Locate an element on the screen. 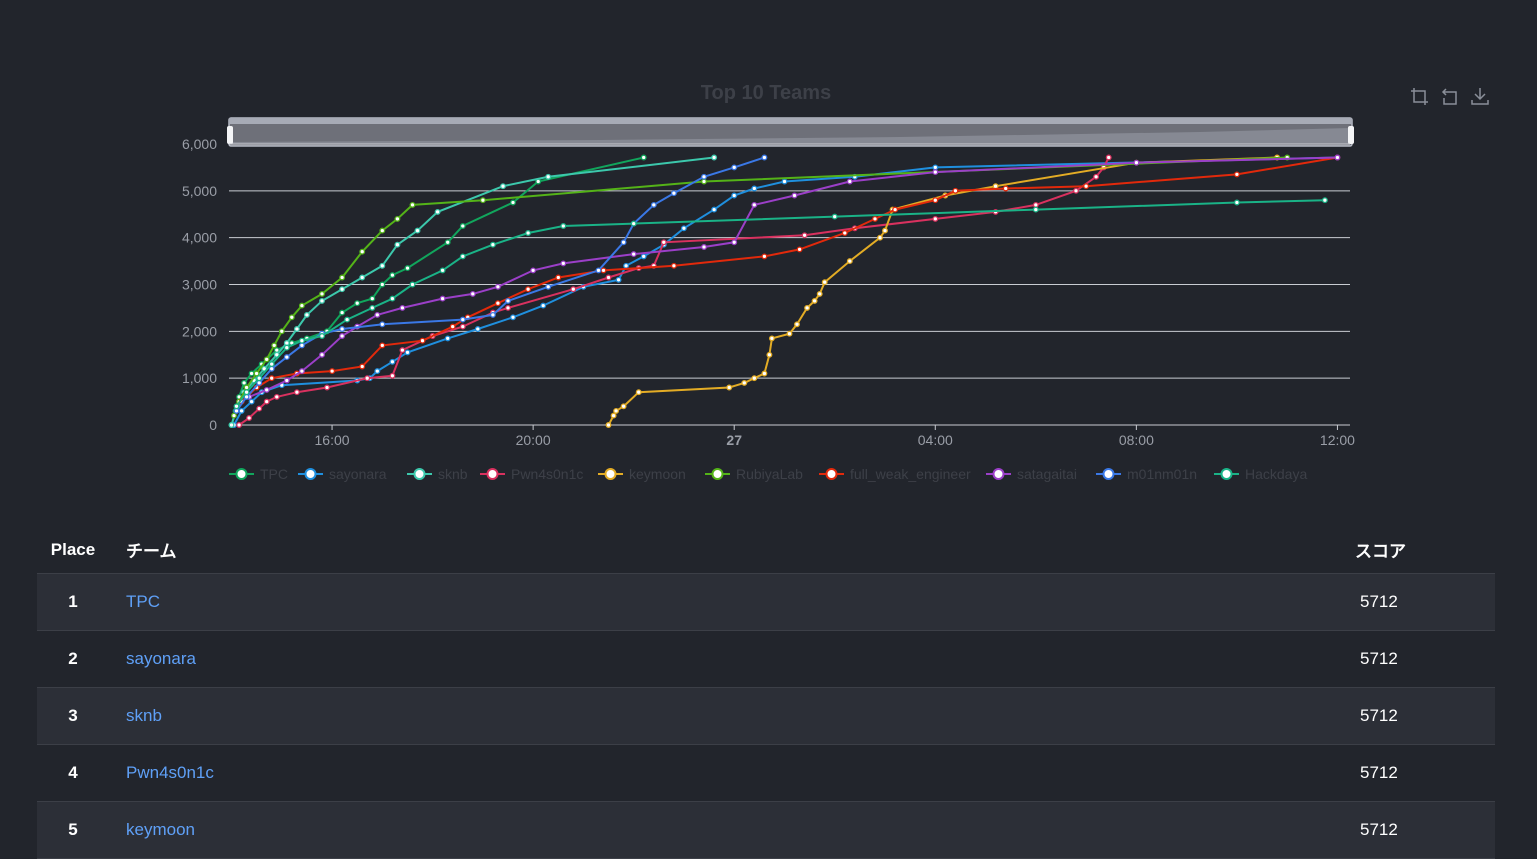  y-tick-label: 3,000 is located at coordinates (199, 285).